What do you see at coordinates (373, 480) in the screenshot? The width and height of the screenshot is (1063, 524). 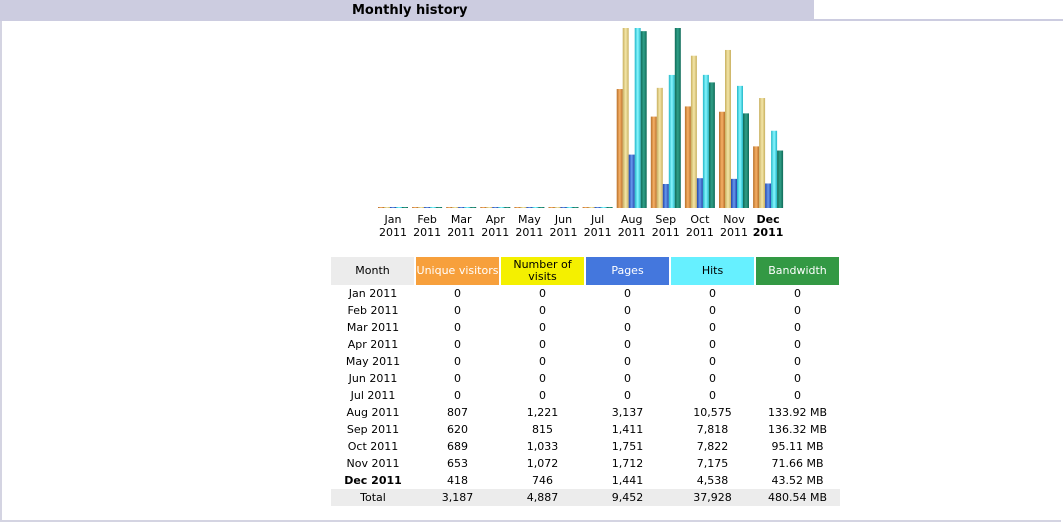 I see `row-month-cell: Dec 2011` at bounding box center [373, 480].